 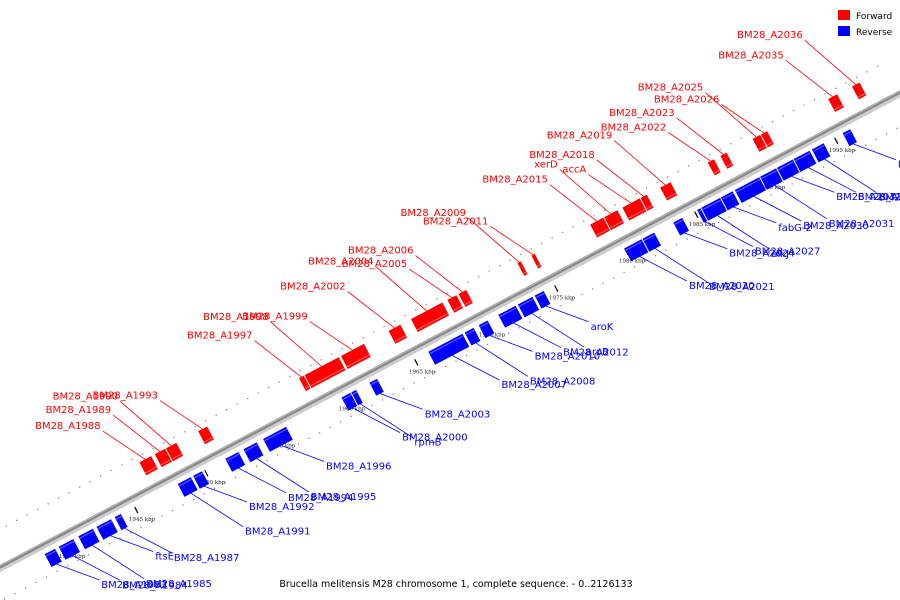 What do you see at coordinates (647, 202) in the screenshot?
I see `gene-bm28_a2018-block` at bounding box center [647, 202].